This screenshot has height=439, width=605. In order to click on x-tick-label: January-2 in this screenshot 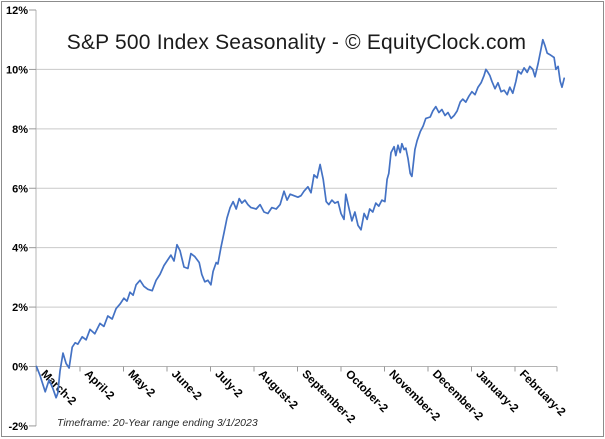, I will do `click(496, 391)`.